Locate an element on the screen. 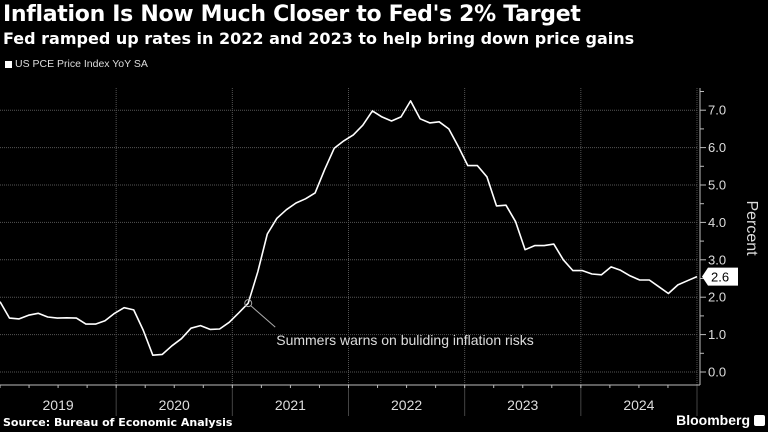  legend-swatch is located at coordinates (8, 64).